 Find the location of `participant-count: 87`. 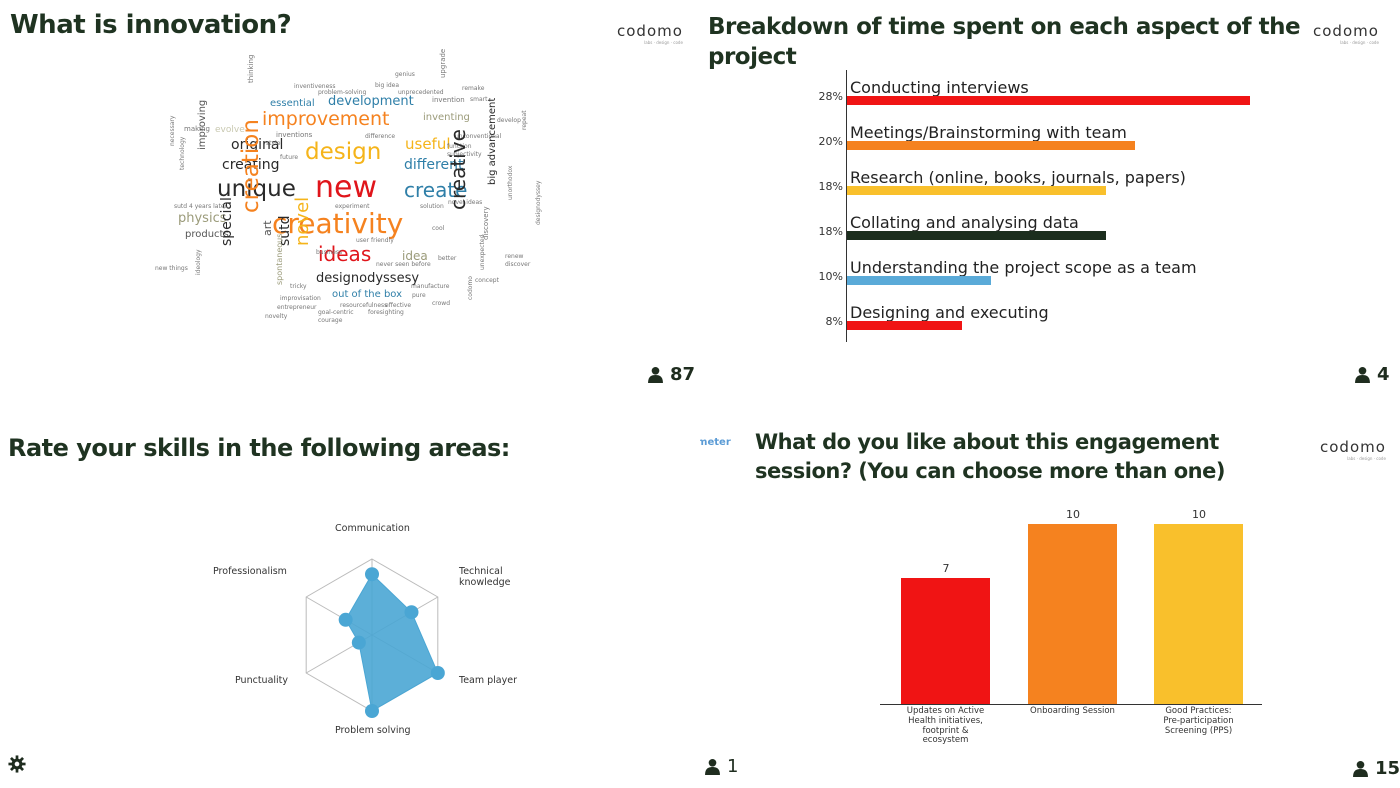

participant-count: 87 is located at coordinates (671, 374).